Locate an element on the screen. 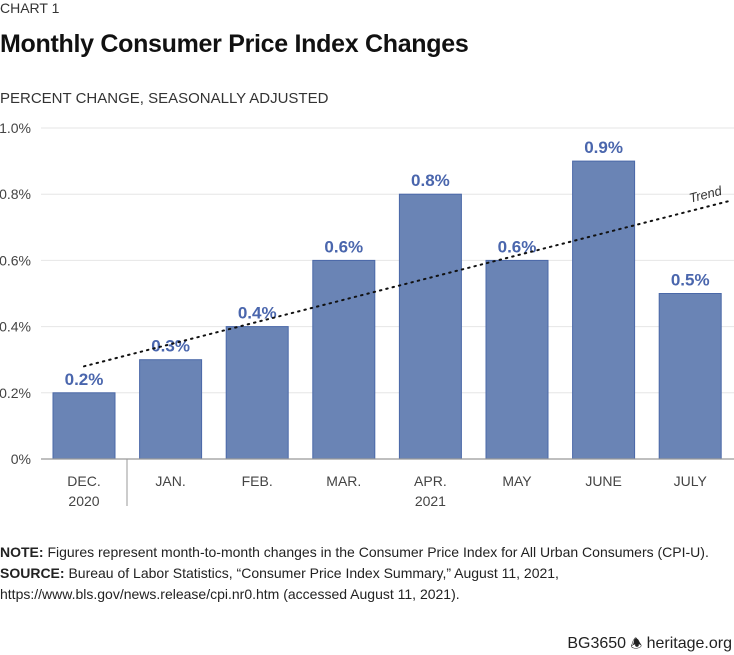 The width and height of the screenshot is (734, 655). chart-title: Monthly Consumer Price Index Changes is located at coordinates (234, 44).